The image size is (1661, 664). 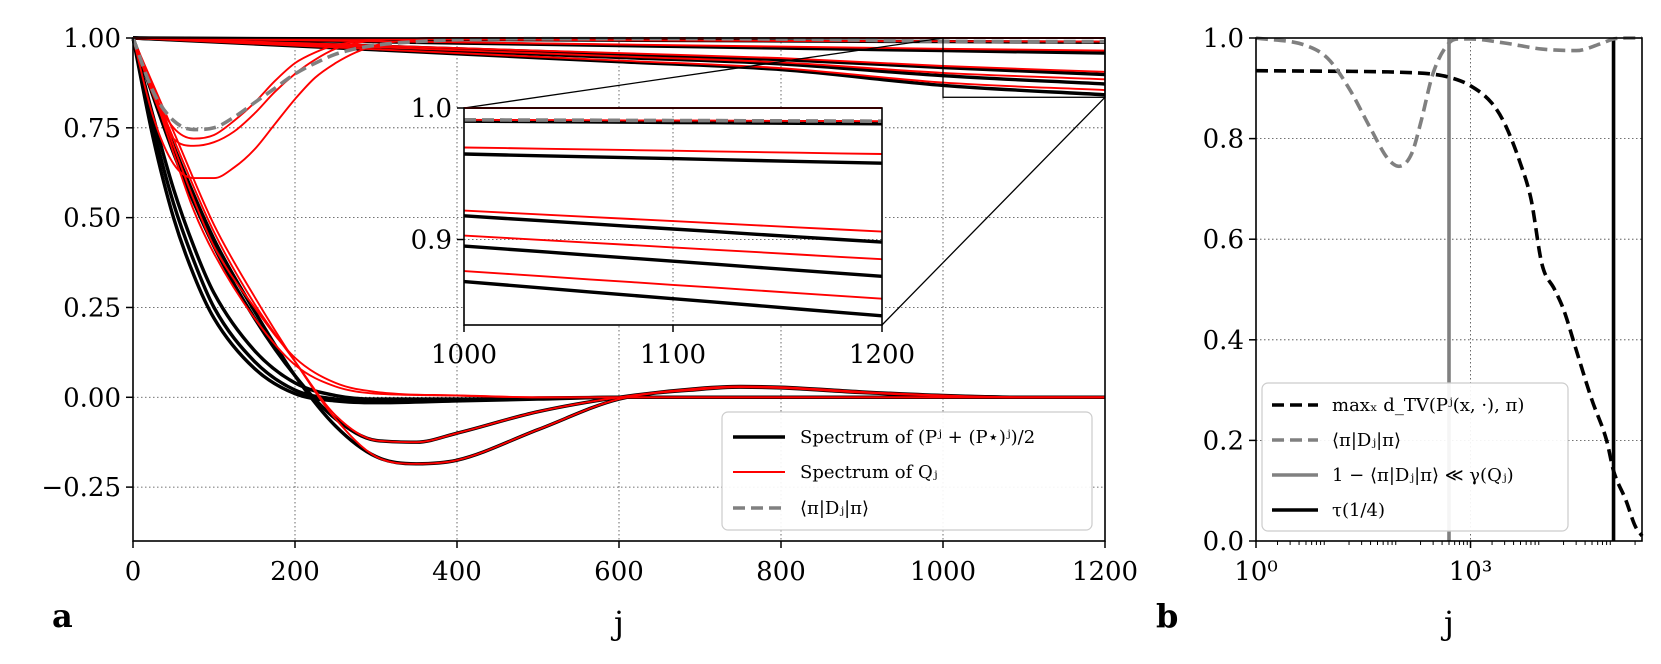 What do you see at coordinates (133, 572) in the screenshot?
I see `x-tick-label: 0` at bounding box center [133, 572].